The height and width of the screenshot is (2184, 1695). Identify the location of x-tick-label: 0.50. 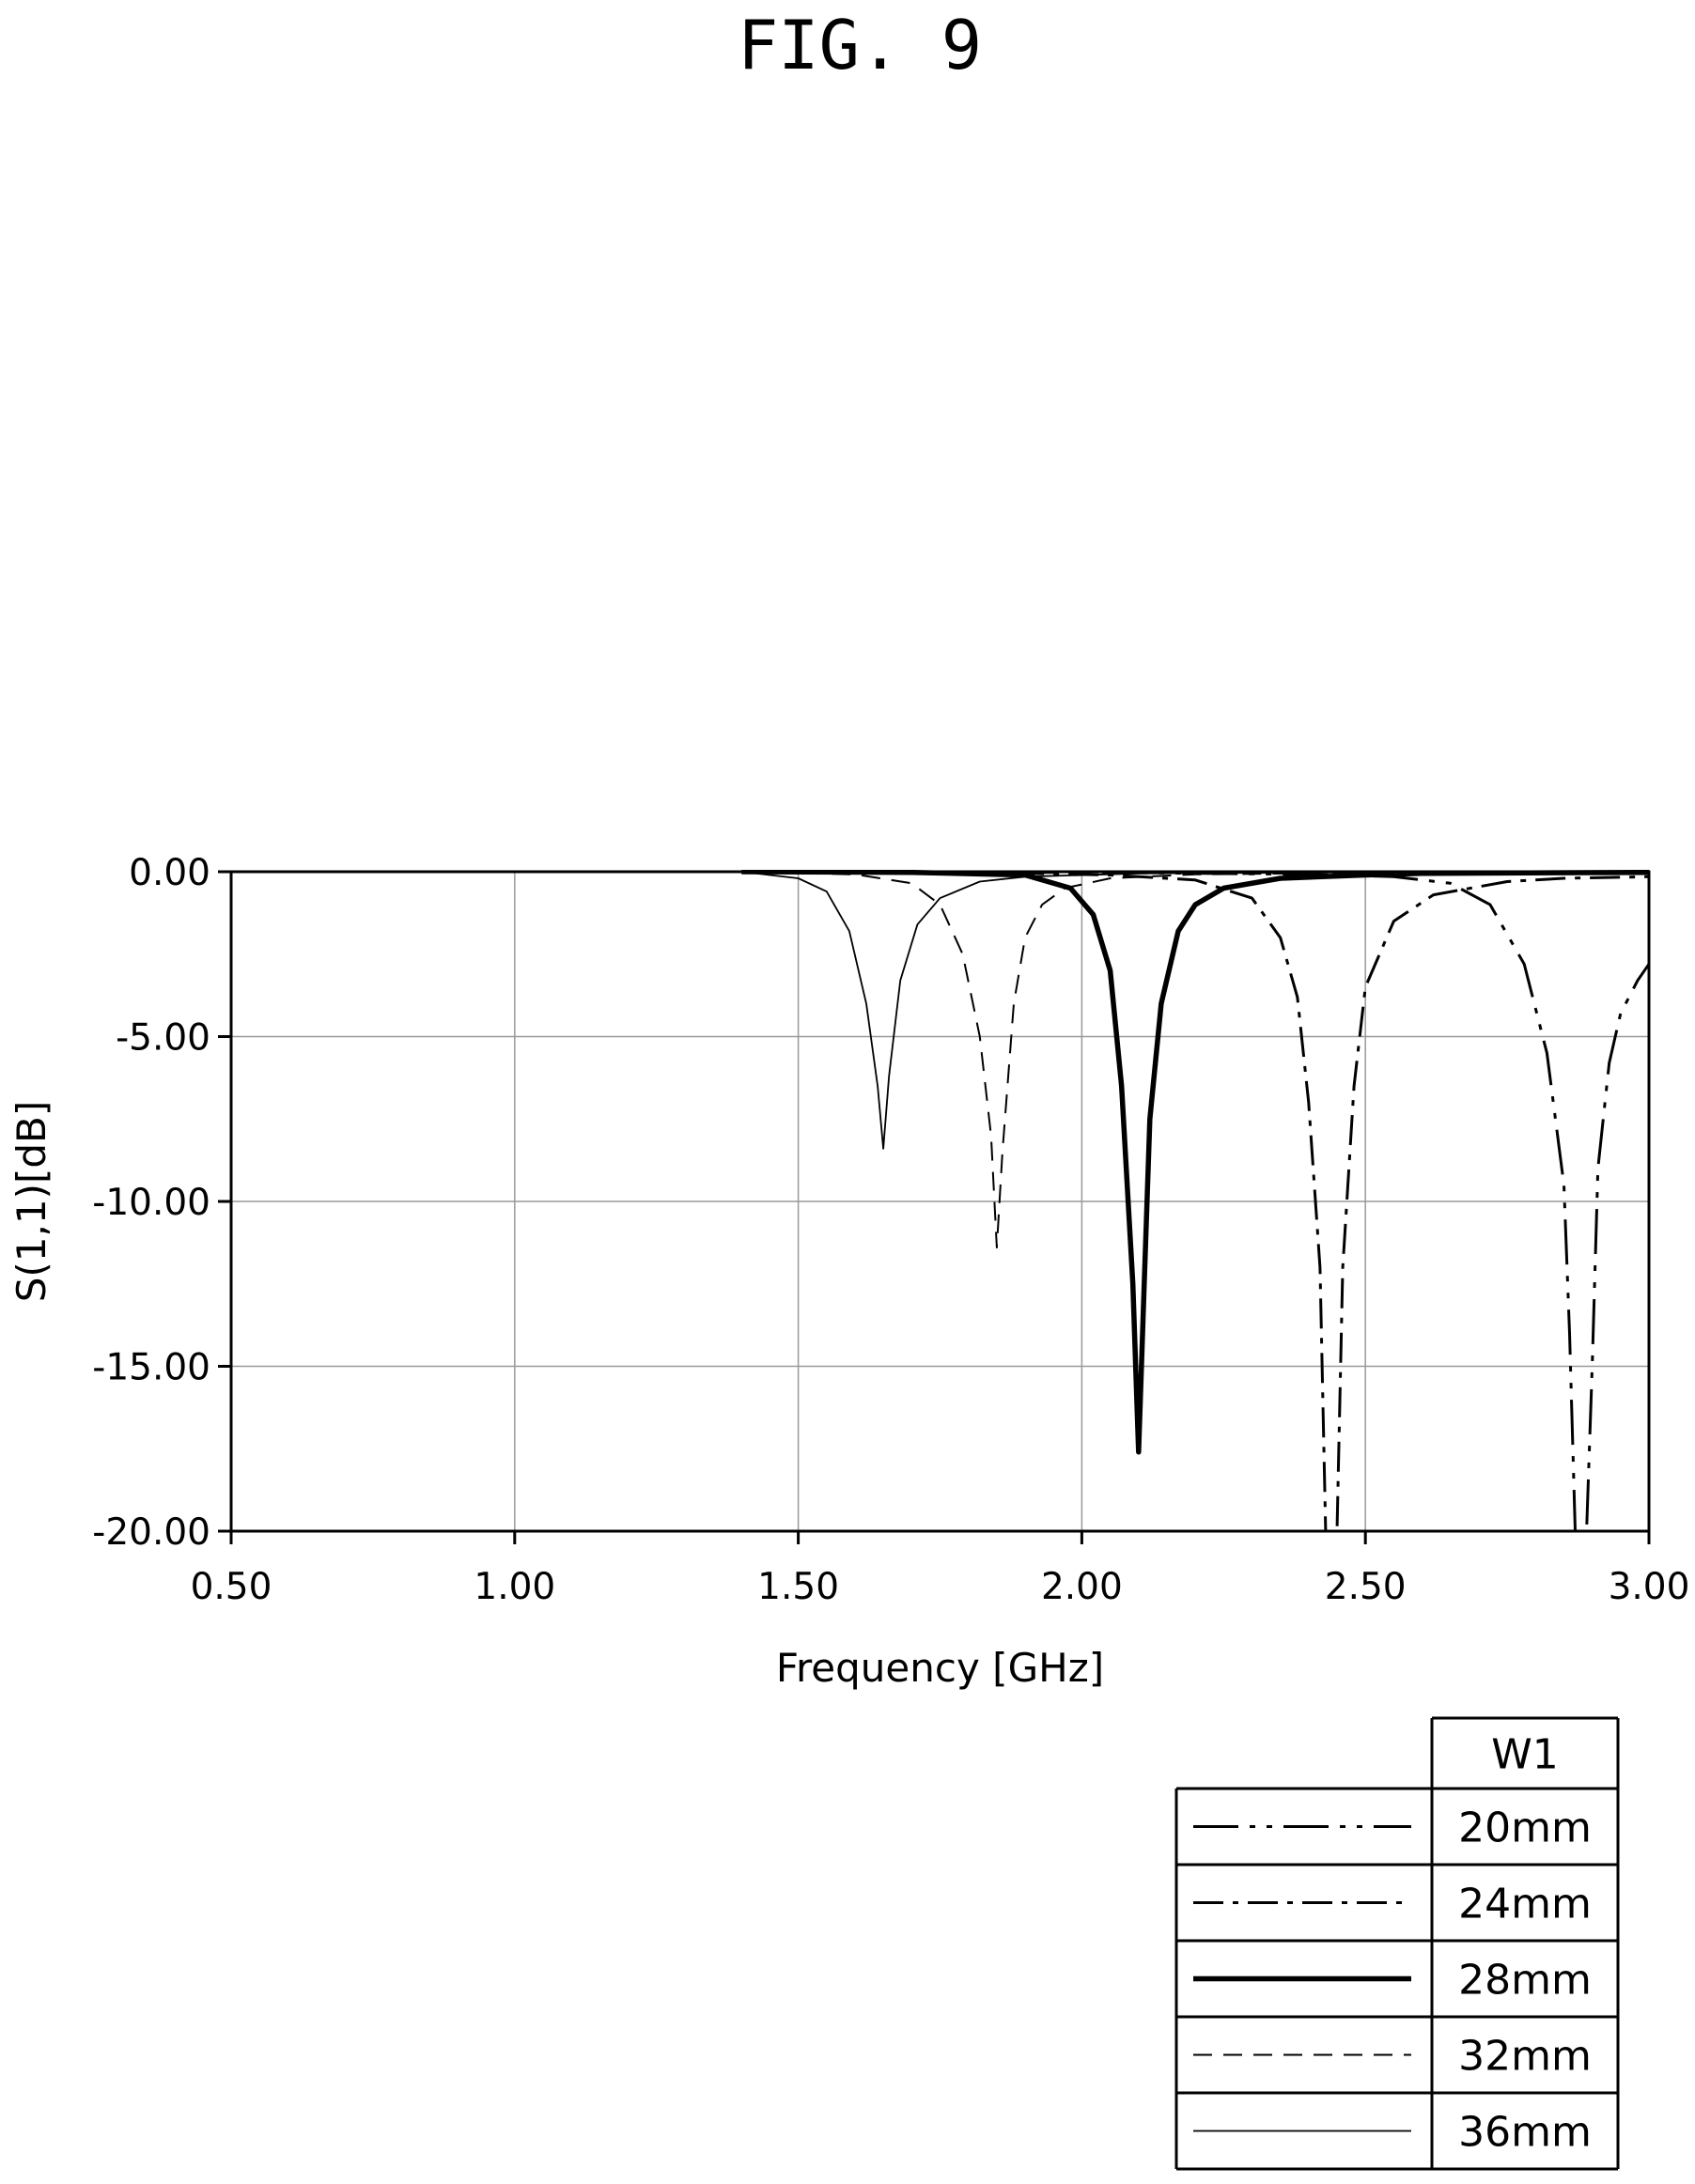
(231, 1587).